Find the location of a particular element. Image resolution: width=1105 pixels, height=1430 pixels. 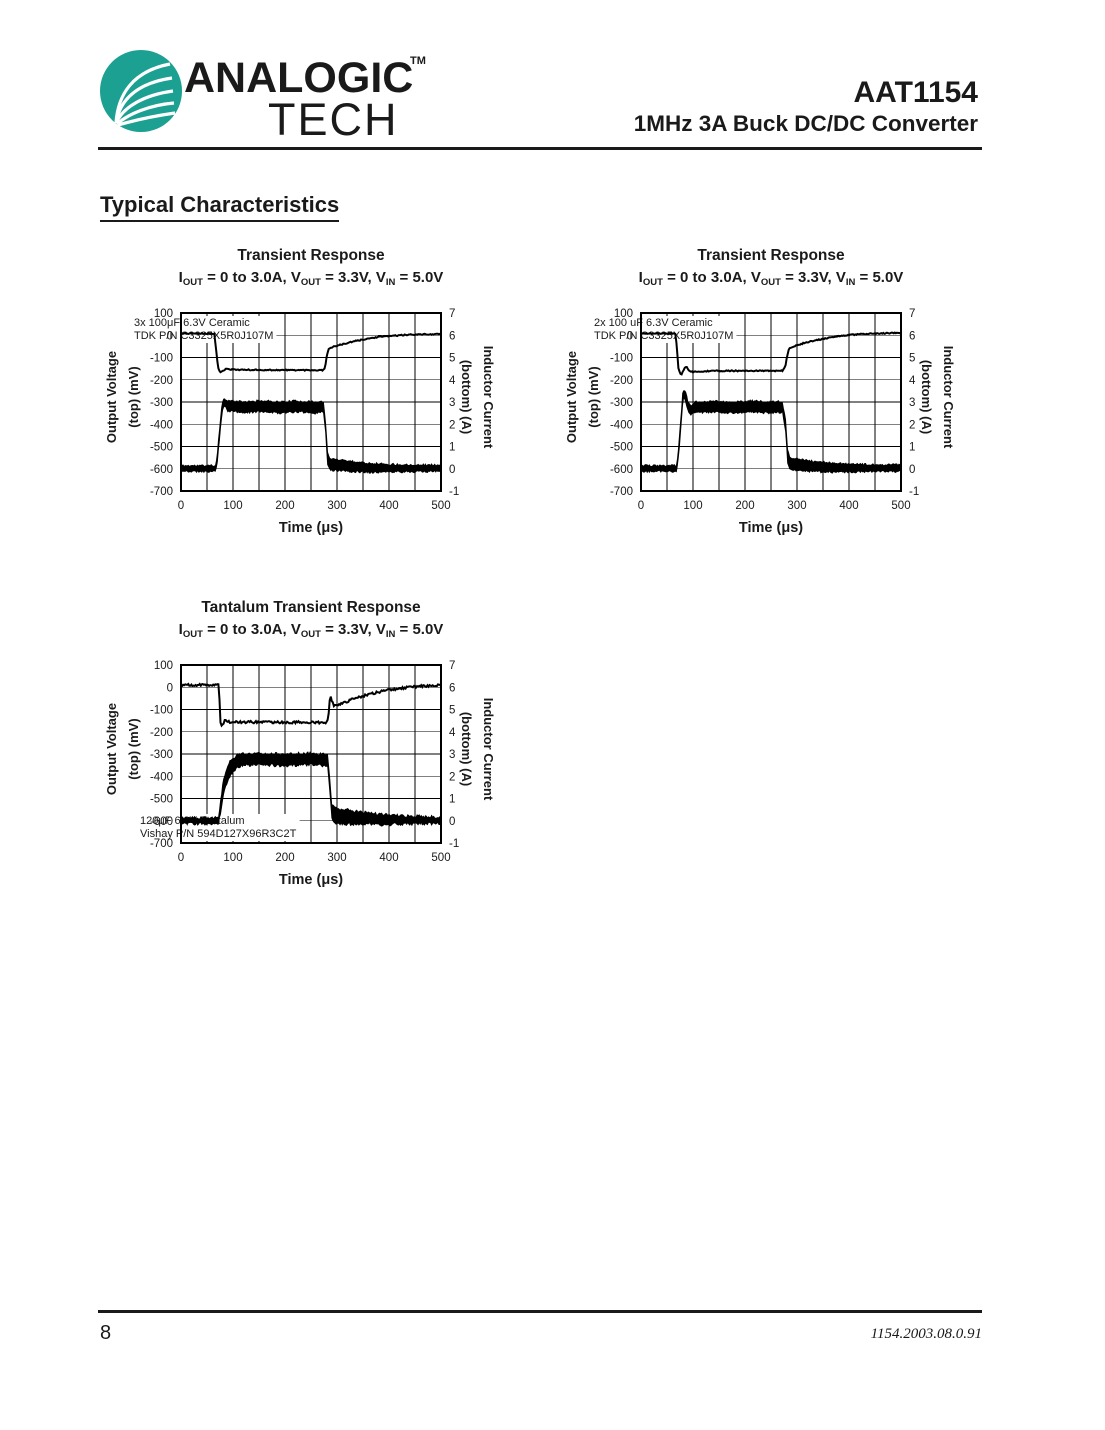

section-title: Typical Characteristics is located at coordinates (220, 207).